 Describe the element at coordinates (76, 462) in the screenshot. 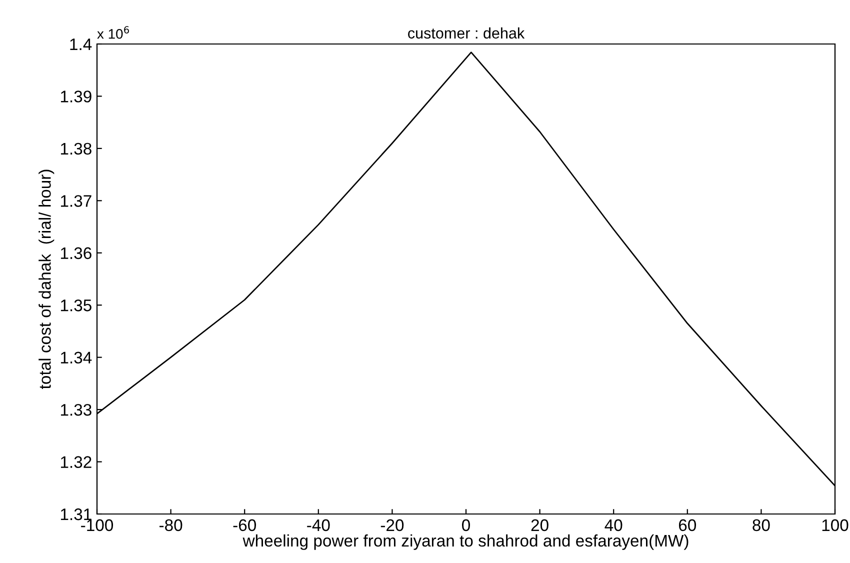

I see `y-tick-label: 1.32` at that location.